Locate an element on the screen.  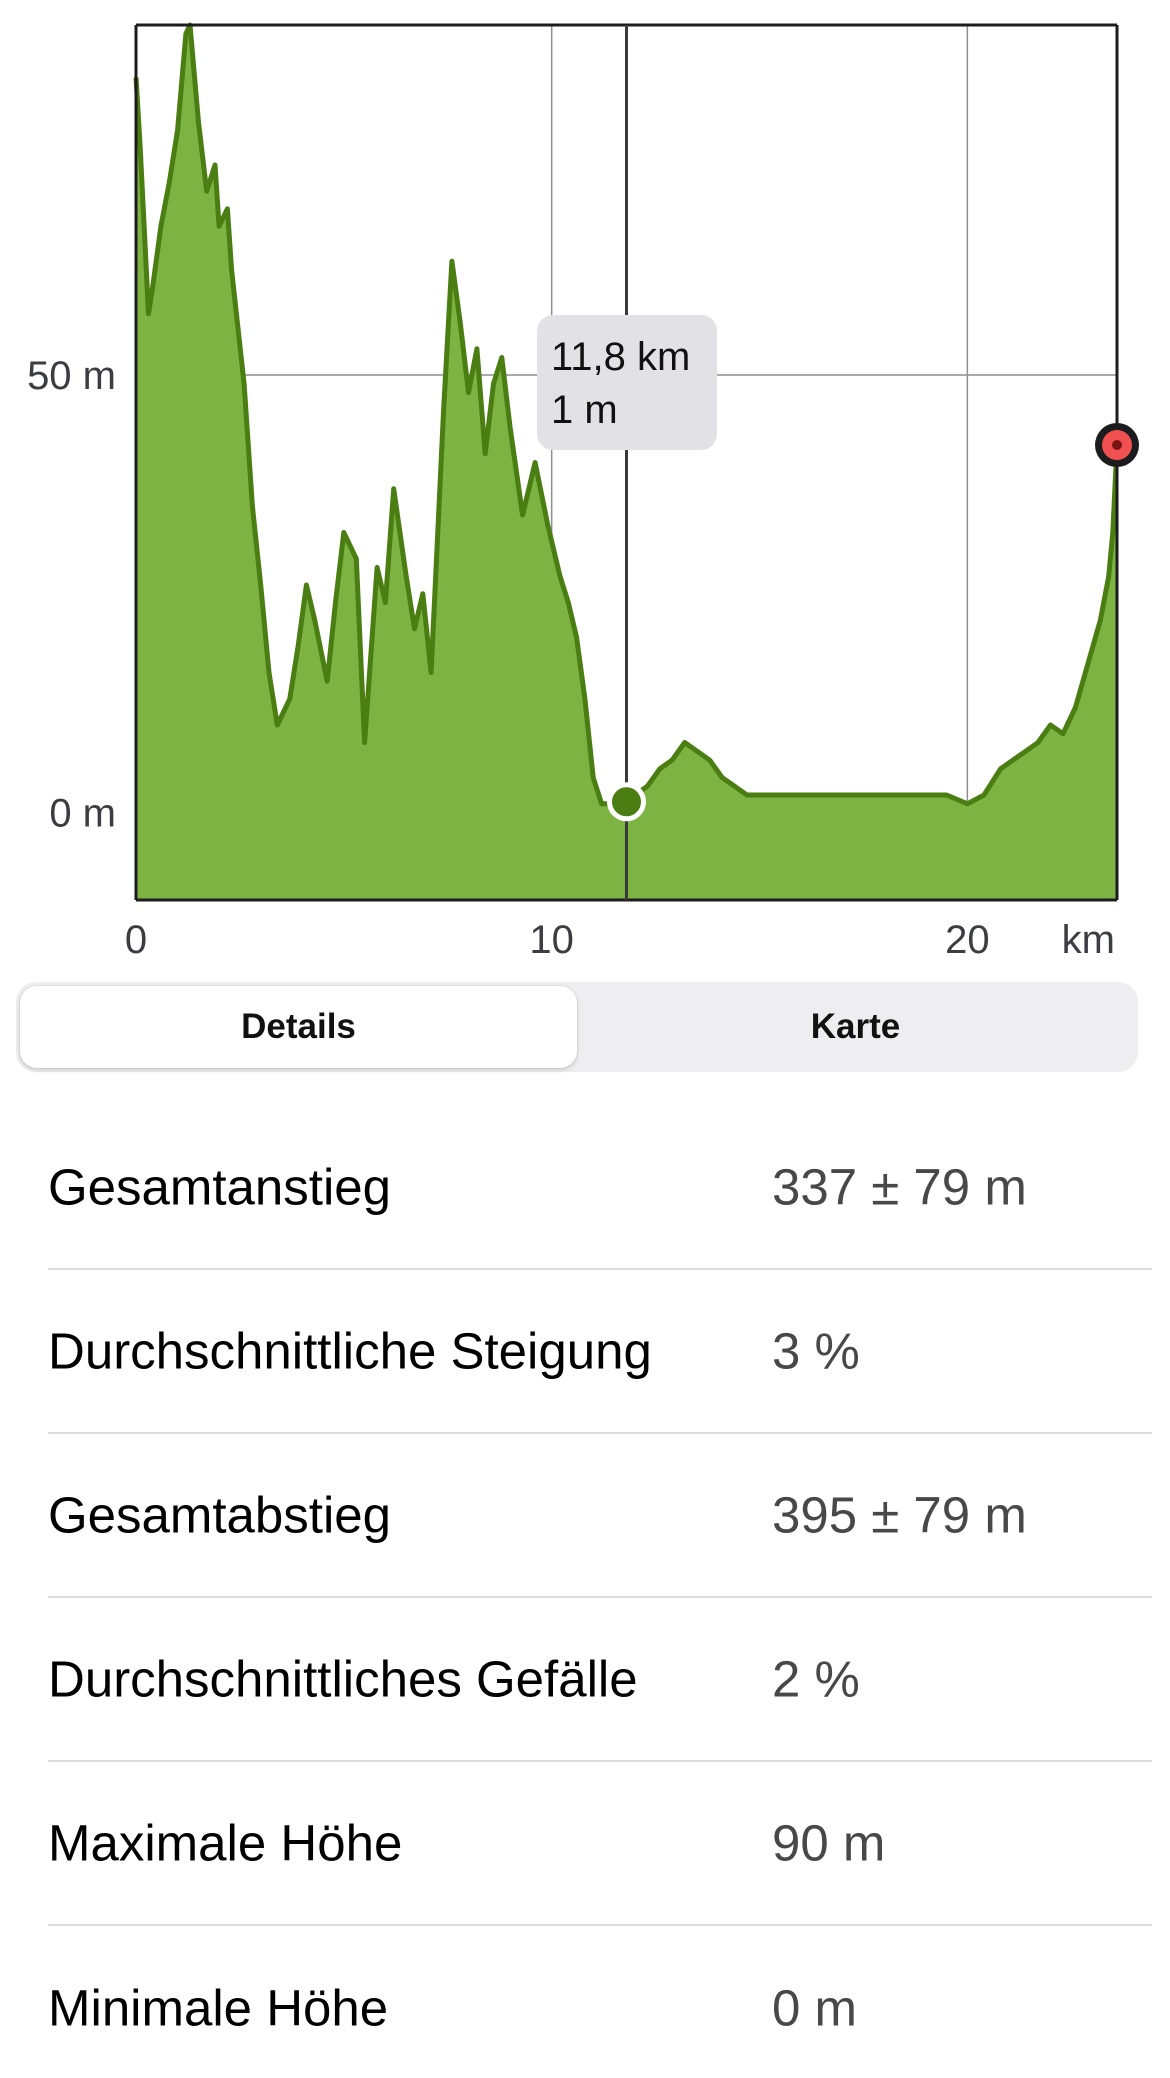
tab-map: Karte is located at coordinates (855, 1026).